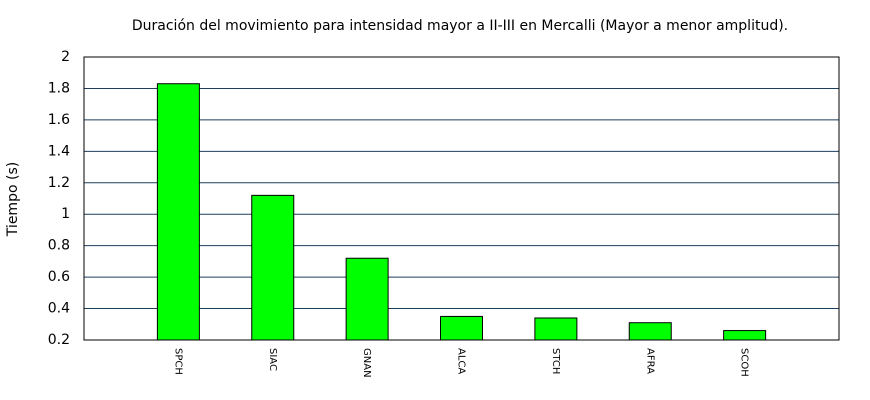 The width and height of the screenshot is (870, 400). I want to click on y-tick-label: 0.6, so click(59, 277).